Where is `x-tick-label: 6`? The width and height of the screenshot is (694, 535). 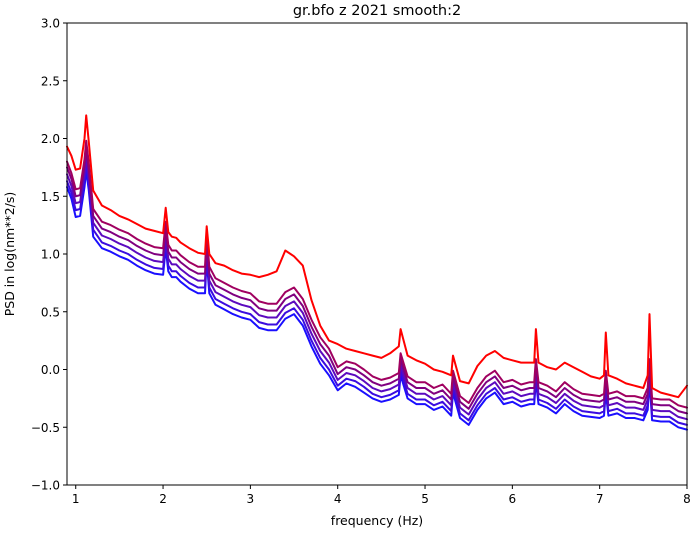
x-tick-label: 6 is located at coordinates (513, 499).